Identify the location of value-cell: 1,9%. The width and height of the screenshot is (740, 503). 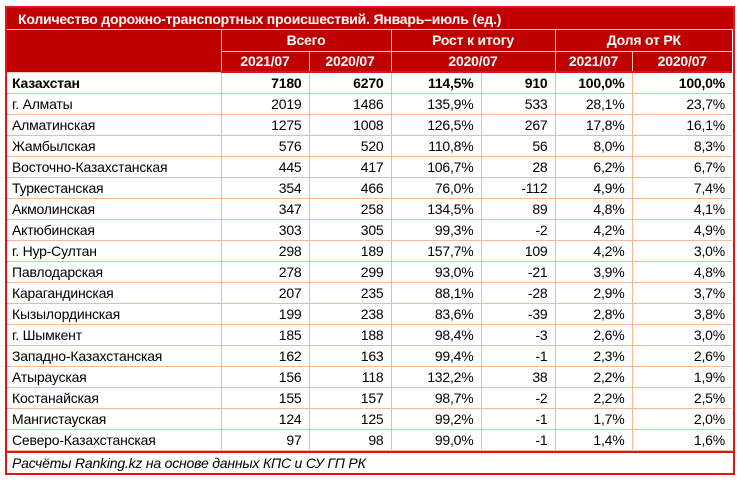
(682, 377).